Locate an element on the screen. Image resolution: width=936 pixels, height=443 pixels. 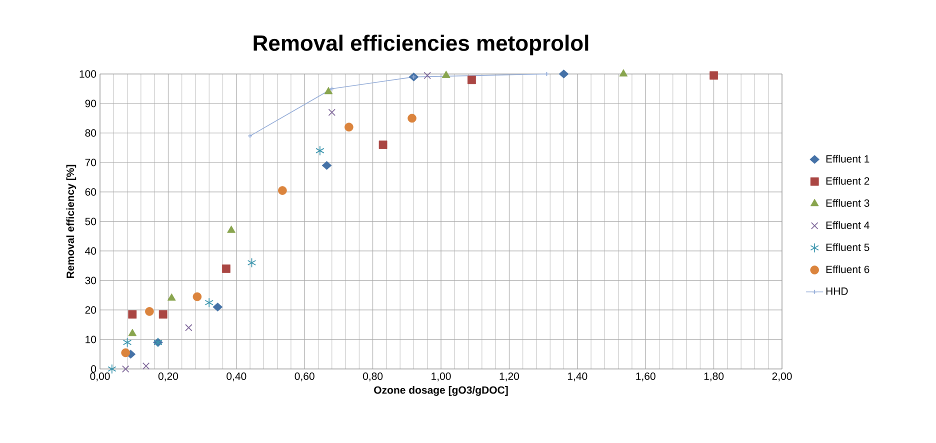
legend-label: Effluent 4 is located at coordinates (848, 225).